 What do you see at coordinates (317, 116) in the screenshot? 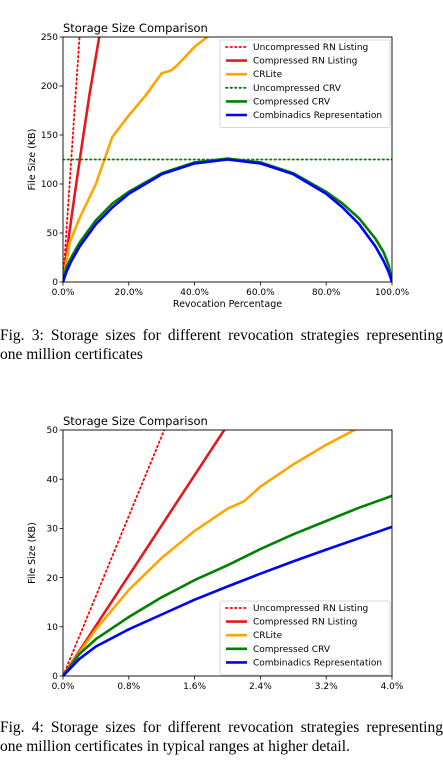
I see `legend-label-5: Combinadics Representation` at bounding box center [317, 116].